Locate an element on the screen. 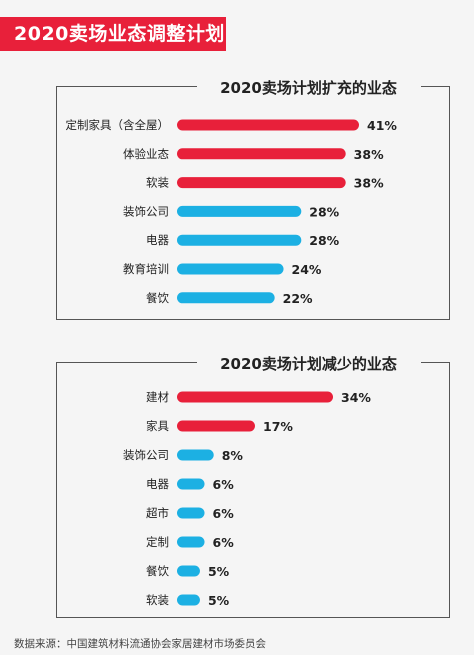  value-label: 22% is located at coordinates (298, 298).